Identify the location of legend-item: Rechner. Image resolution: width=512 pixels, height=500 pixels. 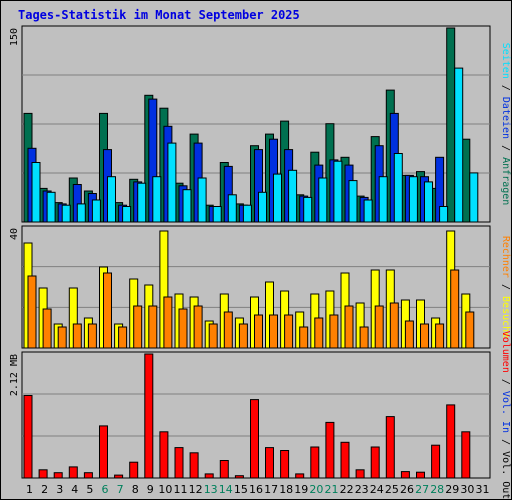
(505, 257).